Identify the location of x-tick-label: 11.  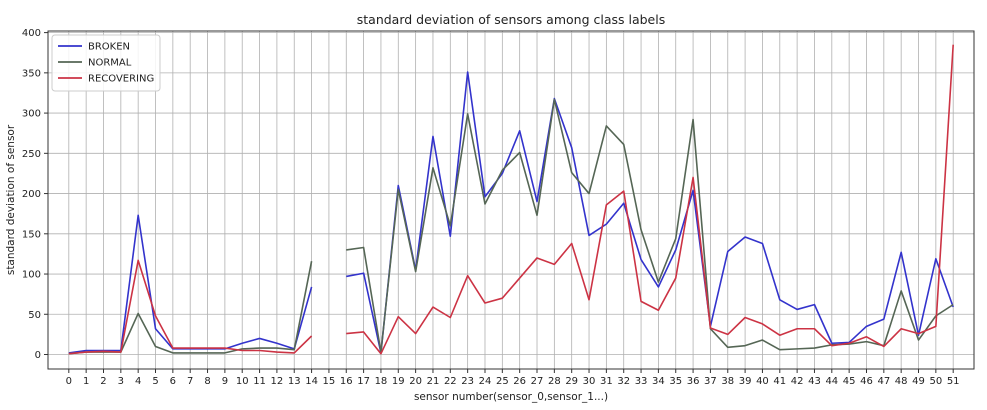
(259, 381).